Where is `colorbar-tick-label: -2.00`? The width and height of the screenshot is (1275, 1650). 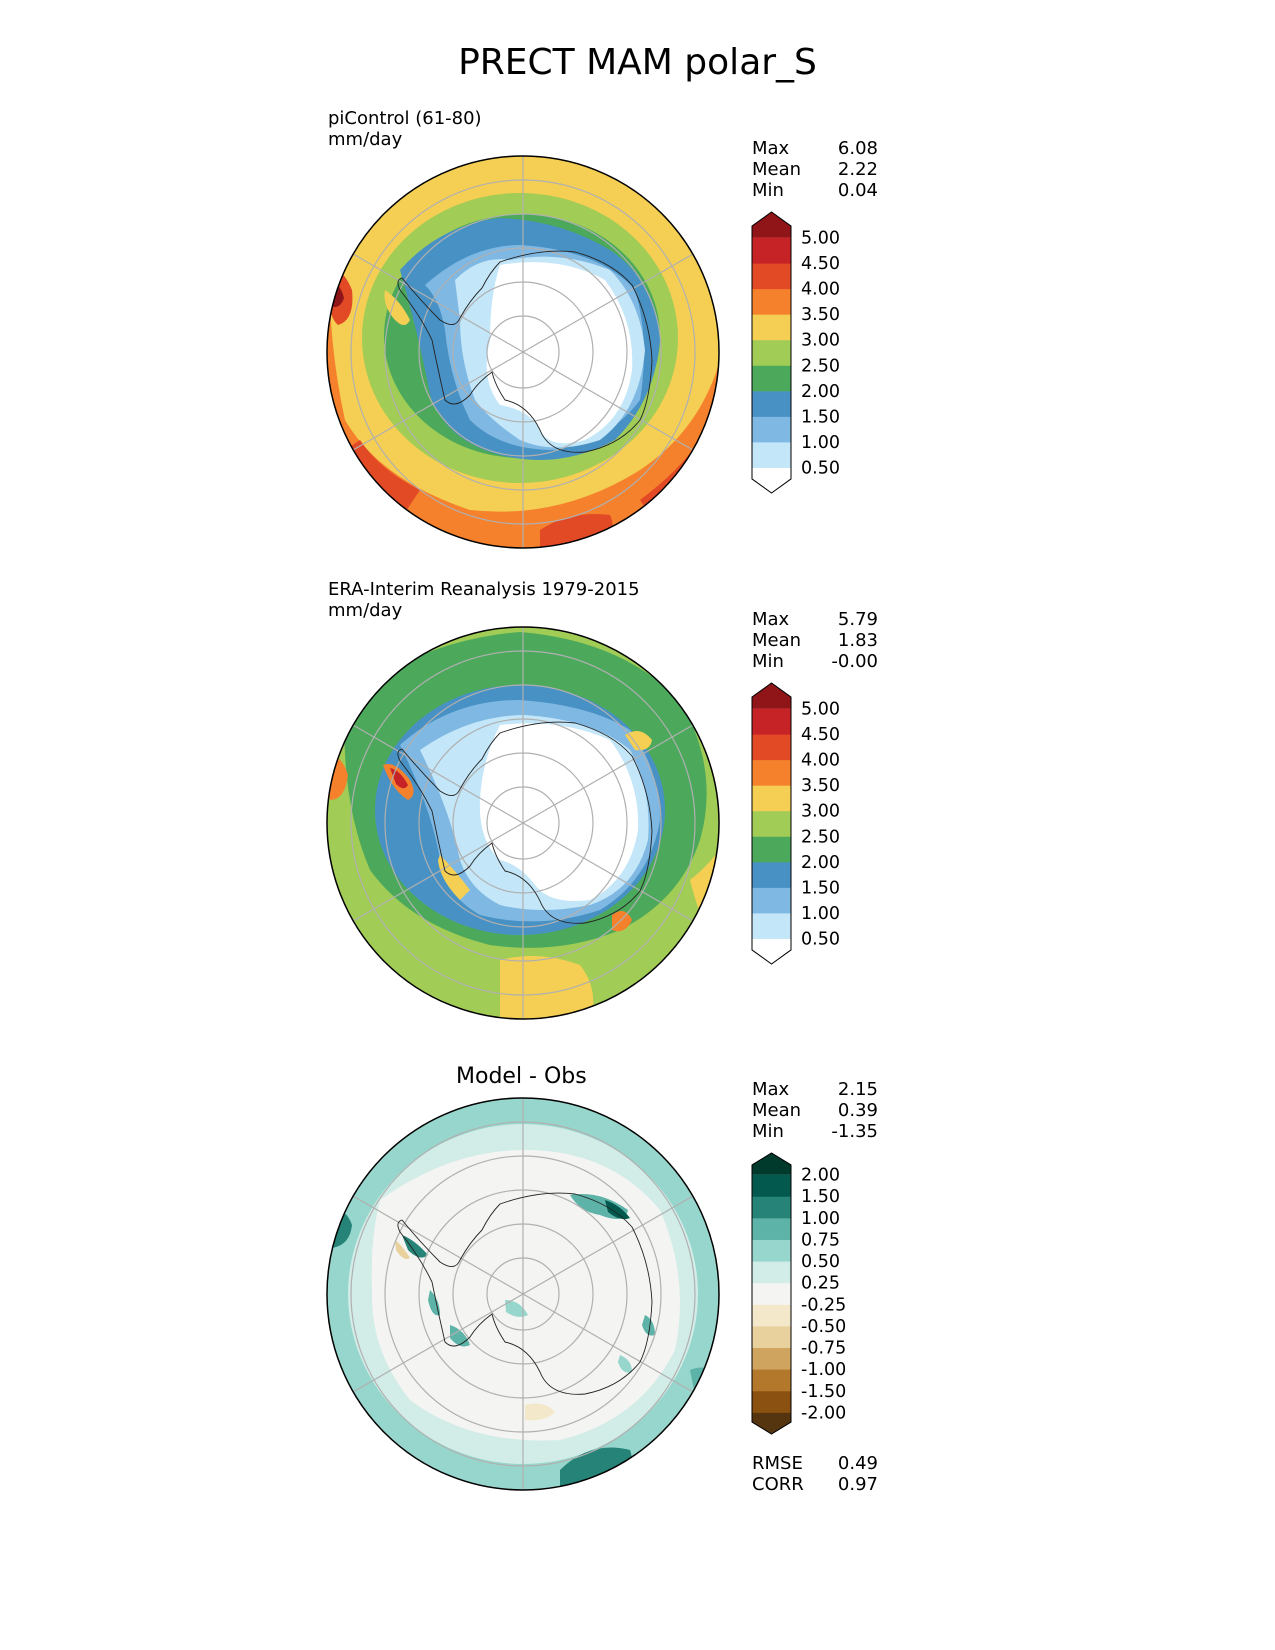
colorbar-tick-label: -2.00 is located at coordinates (823, 1413).